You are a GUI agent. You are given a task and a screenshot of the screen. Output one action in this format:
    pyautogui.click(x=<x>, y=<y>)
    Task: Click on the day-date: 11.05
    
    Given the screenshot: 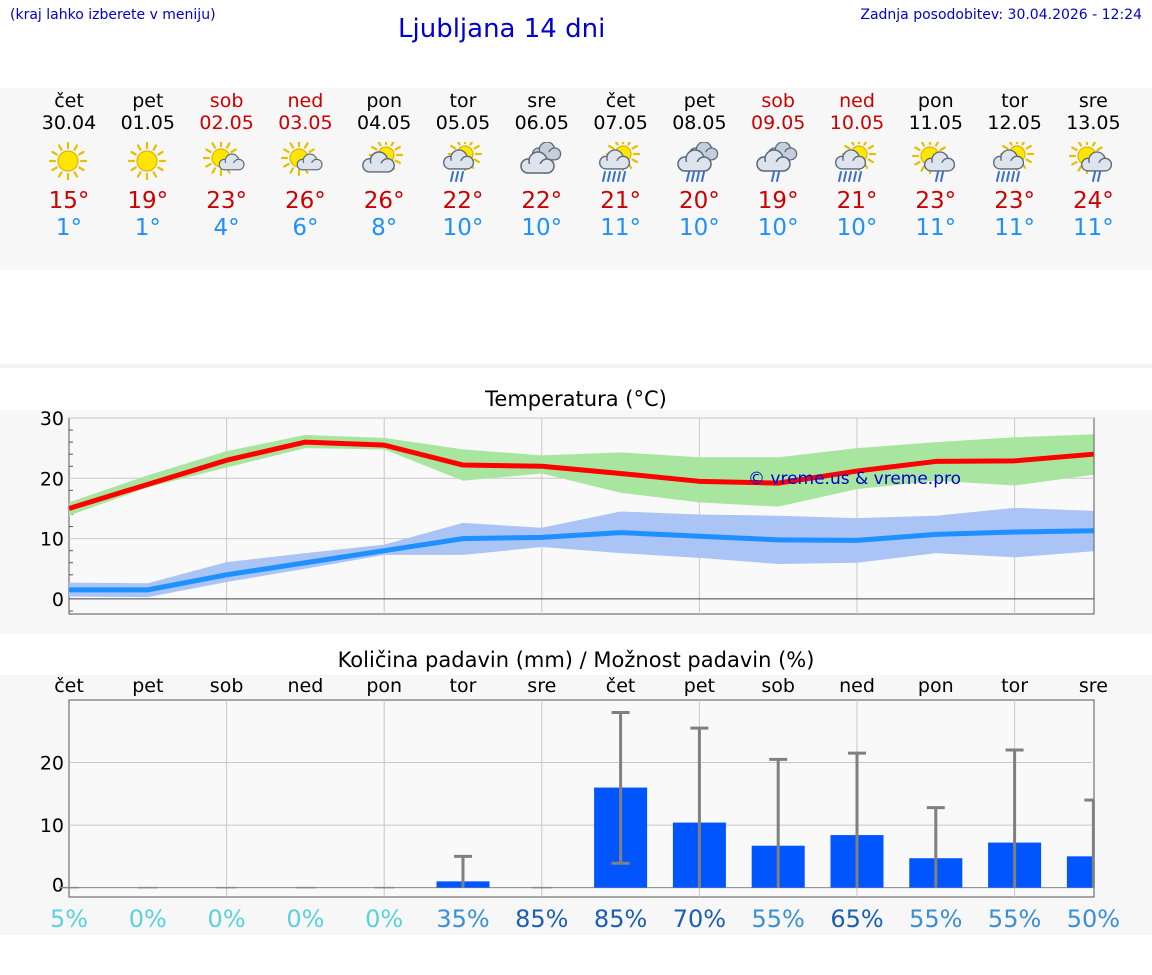 What is the action you would take?
    pyautogui.click(x=935, y=123)
    